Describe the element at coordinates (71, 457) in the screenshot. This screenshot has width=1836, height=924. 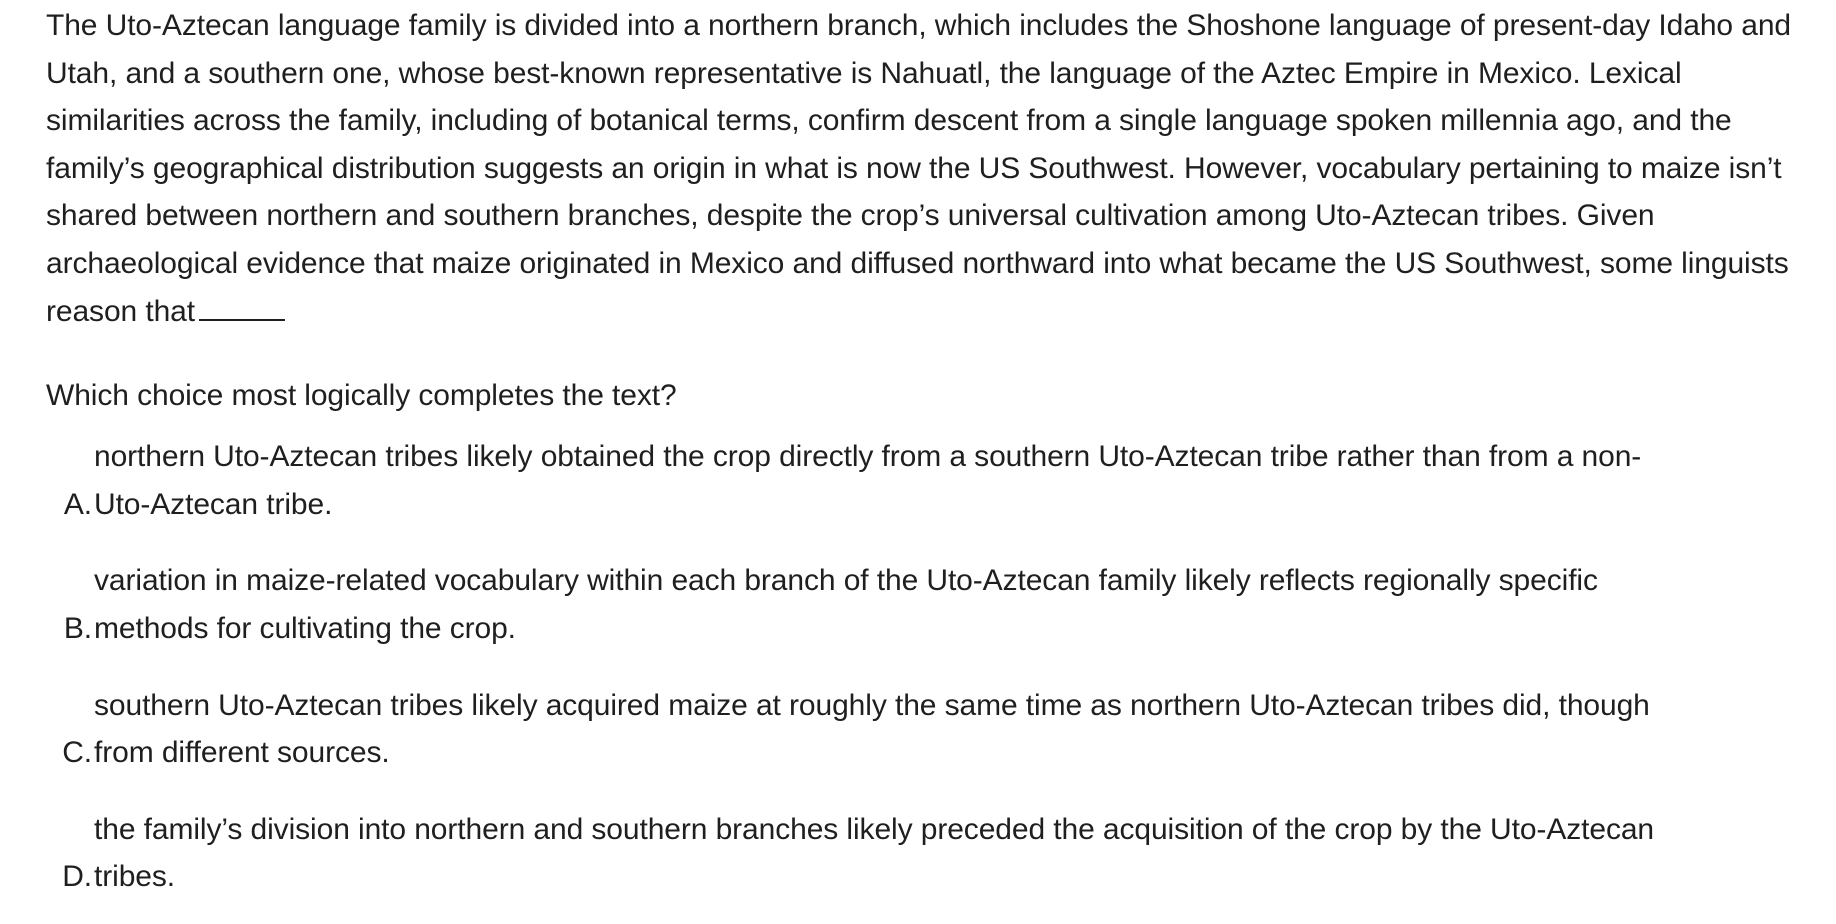
I see `choice-a-letter-spacer` at that location.